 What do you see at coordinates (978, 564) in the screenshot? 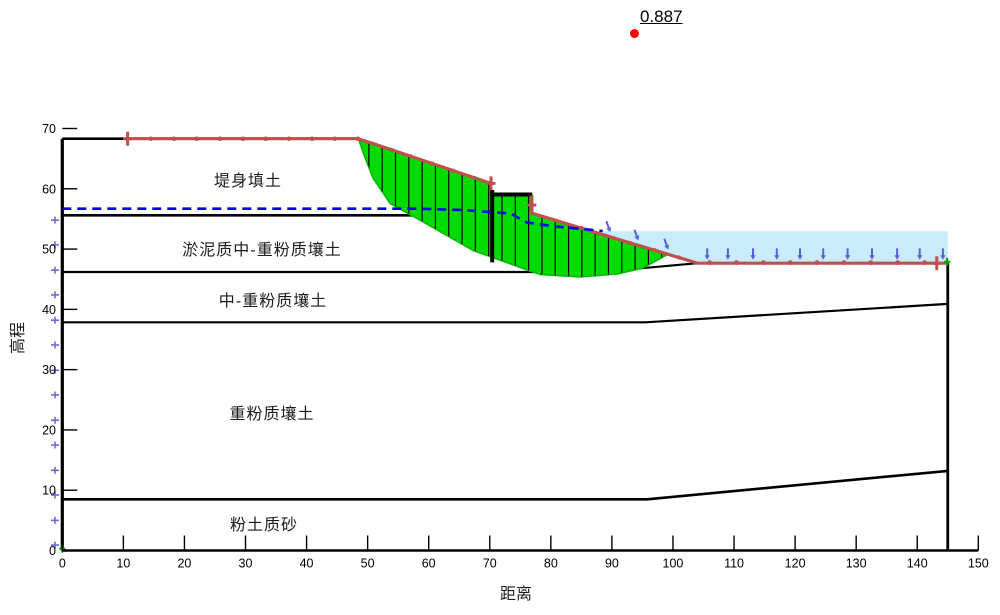
I see `x-tick-label: 150` at bounding box center [978, 564].